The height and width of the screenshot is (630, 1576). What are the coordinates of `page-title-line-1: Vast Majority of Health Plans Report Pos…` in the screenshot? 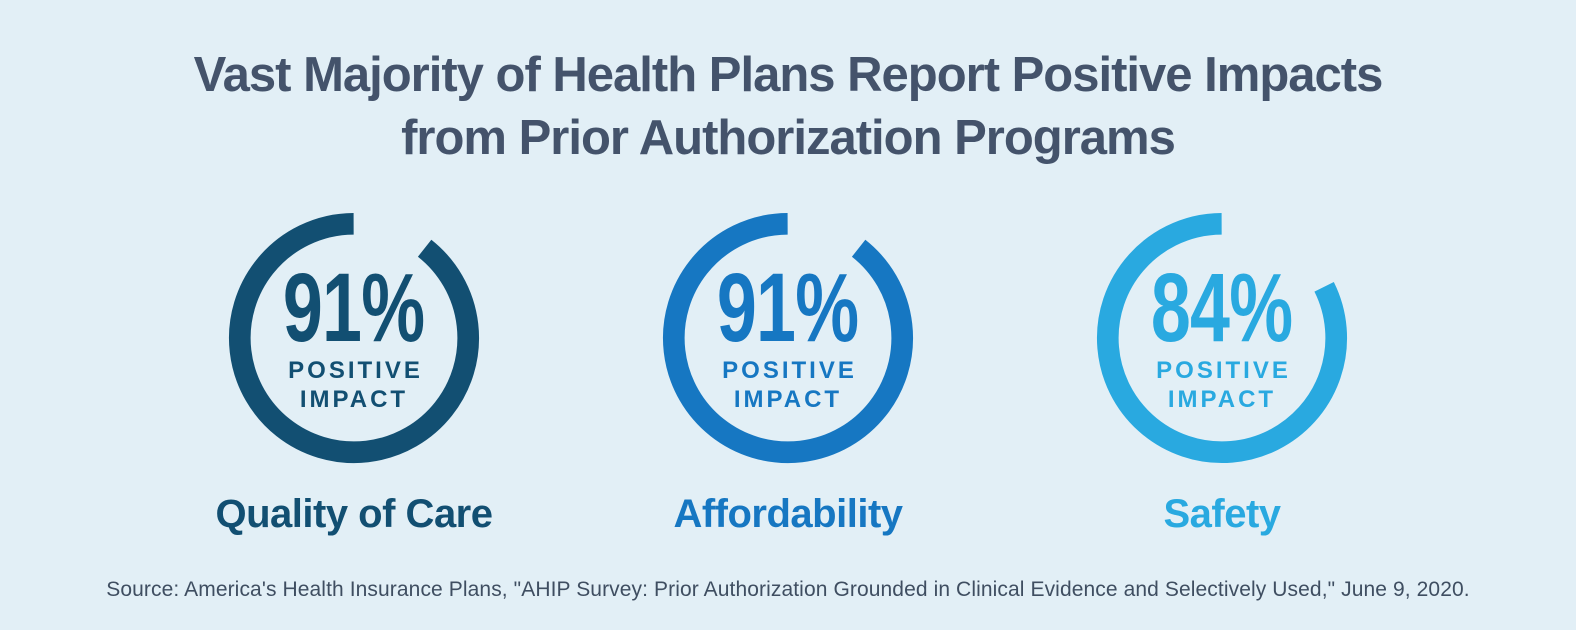 It's located at (788, 75).